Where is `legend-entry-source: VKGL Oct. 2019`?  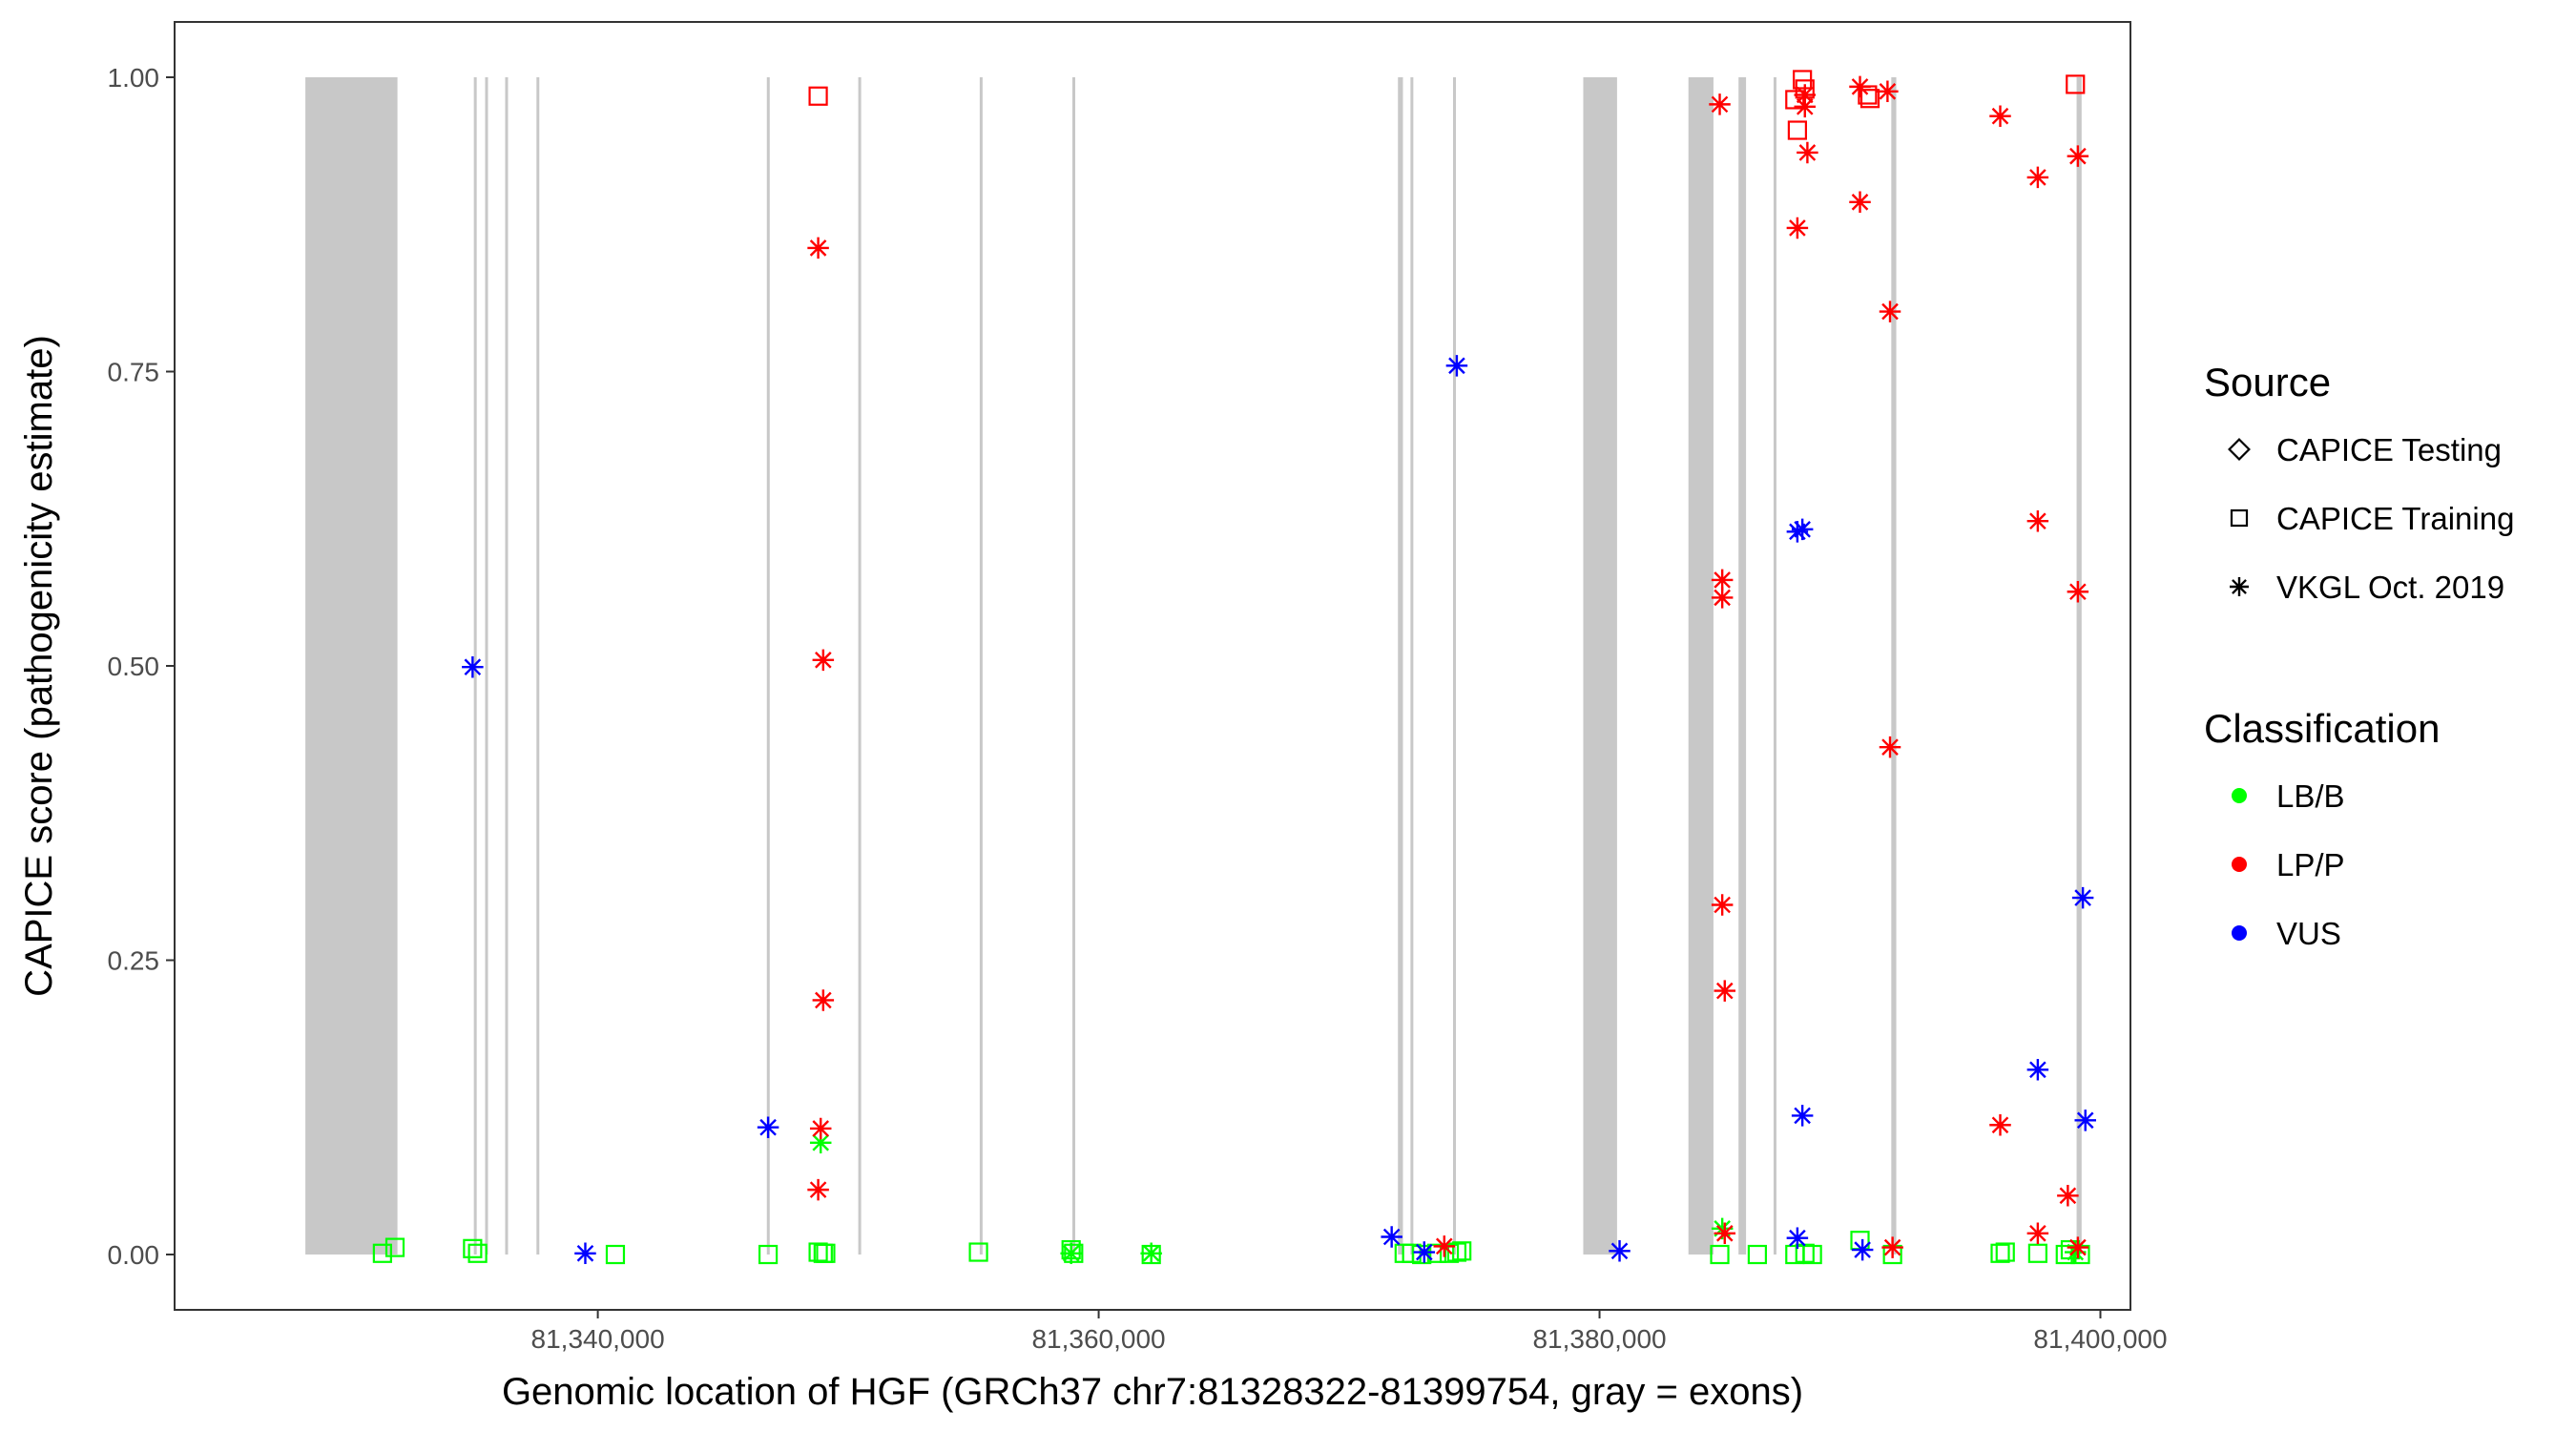
legend-entry-source: VKGL Oct. 2019 is located at coordinates (2390, 587).